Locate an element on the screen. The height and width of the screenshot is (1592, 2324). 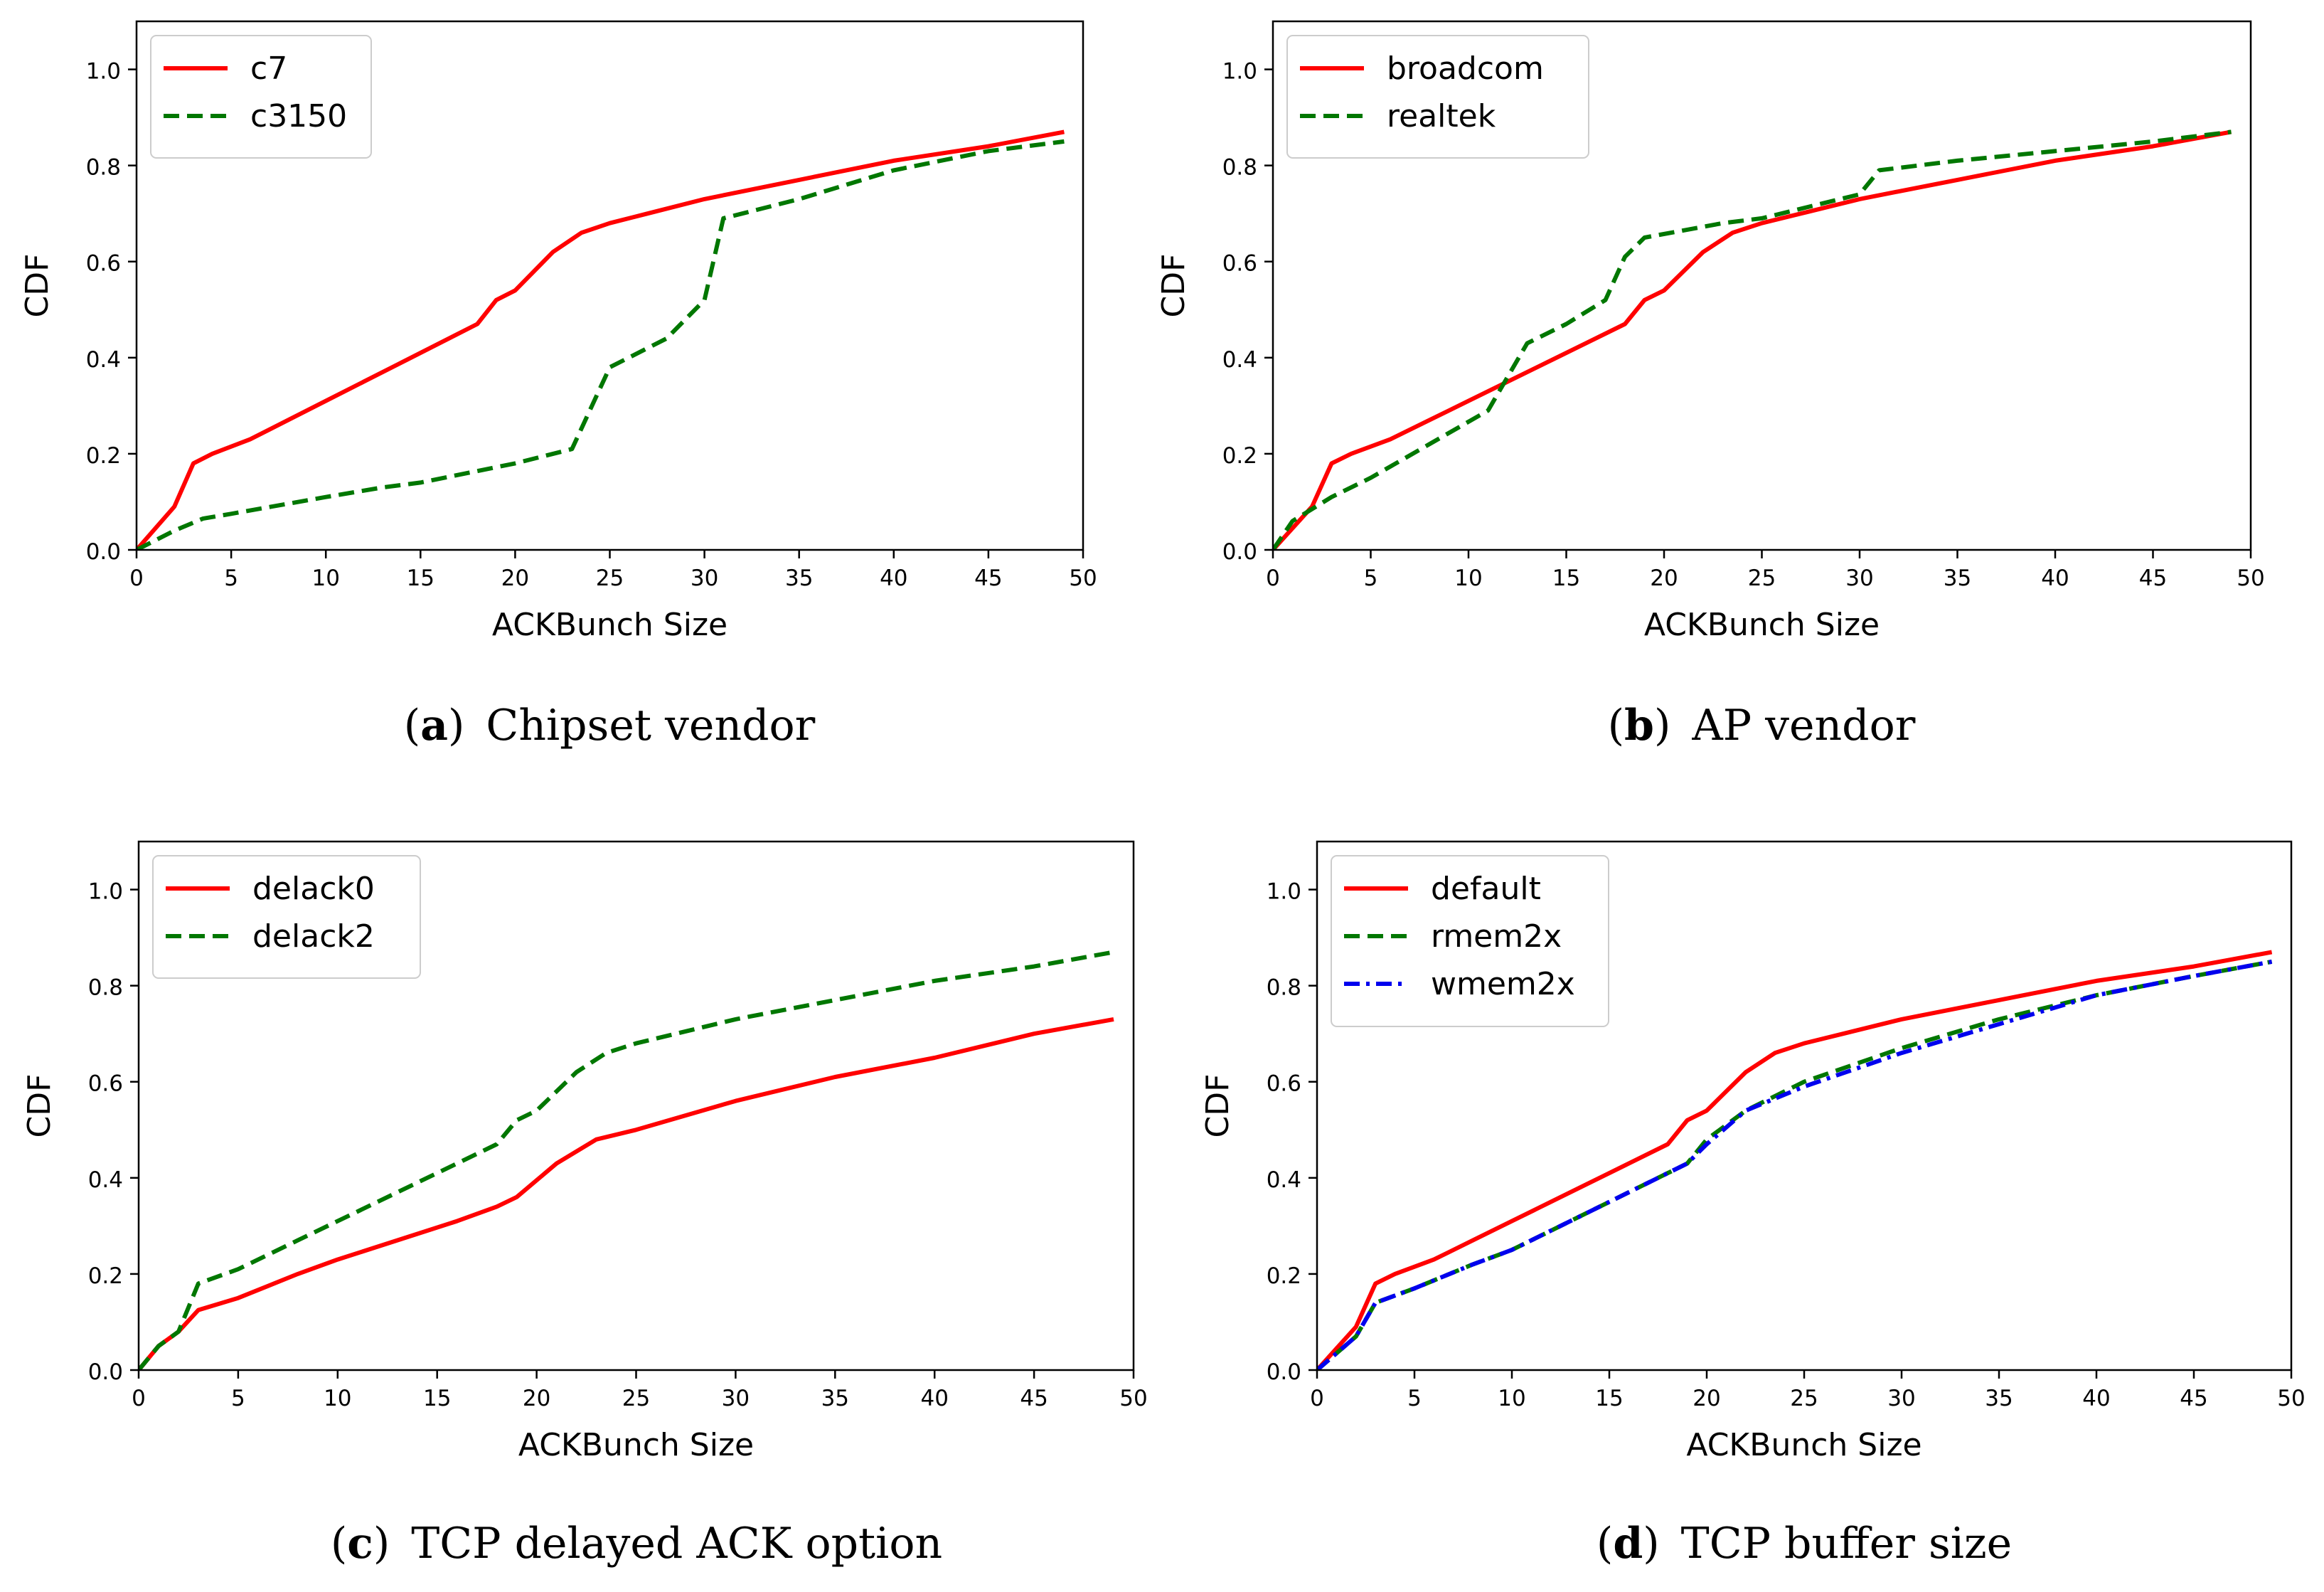
series-line-c3150 is located at coordinates (601, 344).